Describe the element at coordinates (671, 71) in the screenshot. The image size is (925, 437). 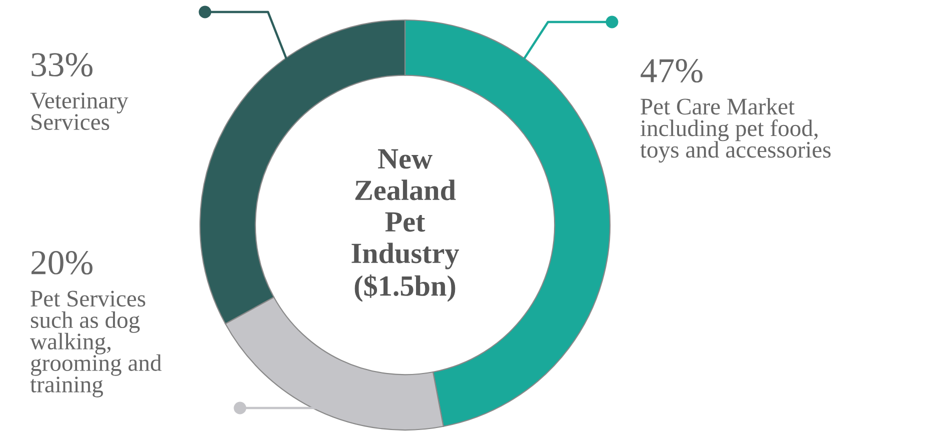
I see `data-label: 47%` at that location.